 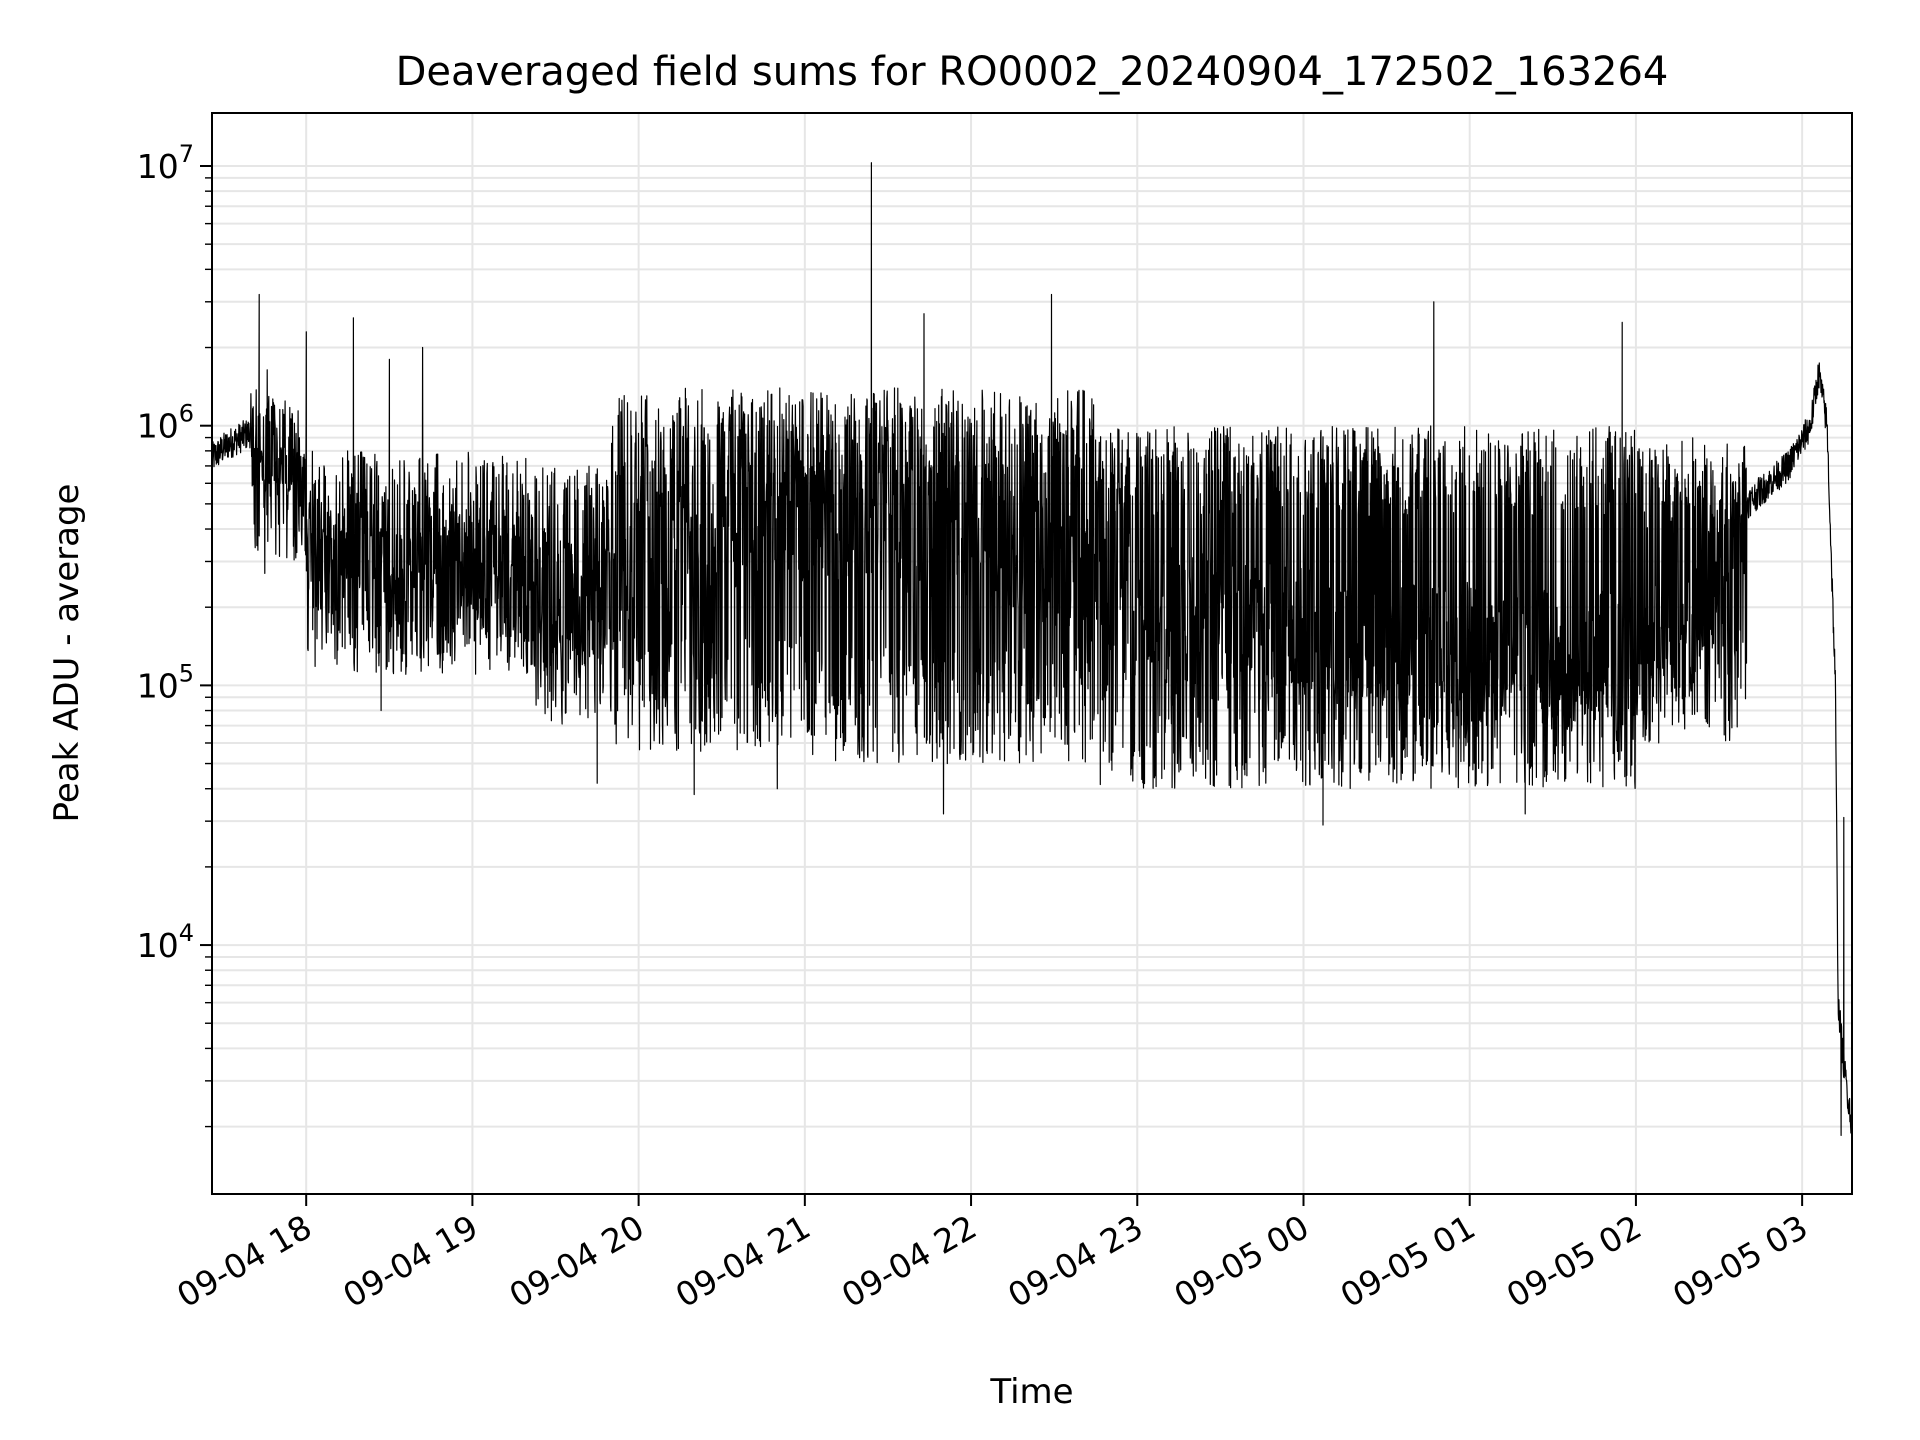 What do you see at coordinates (1740, 1261) in the screenshot?
I see `x-tick-label: 09-05 03` at bounding box center [1740, 1261].